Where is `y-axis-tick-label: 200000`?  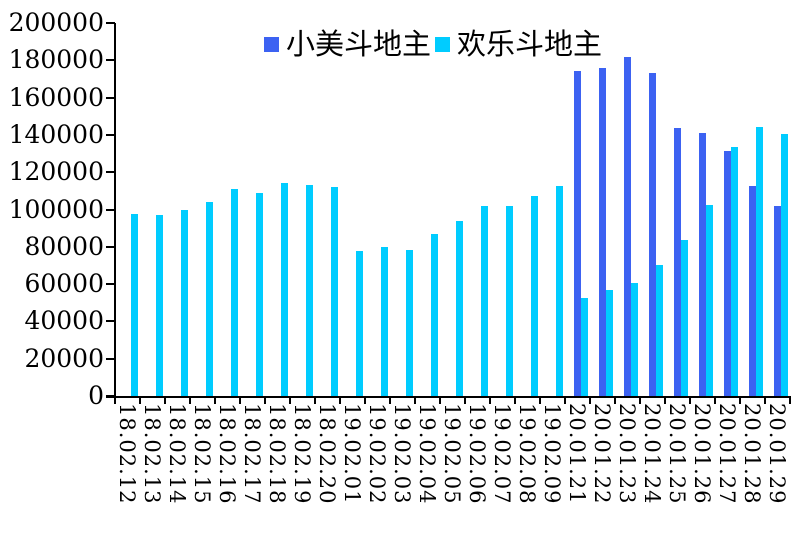 y-axis-tick-label: 200000 is located at coordinates (56, 22).